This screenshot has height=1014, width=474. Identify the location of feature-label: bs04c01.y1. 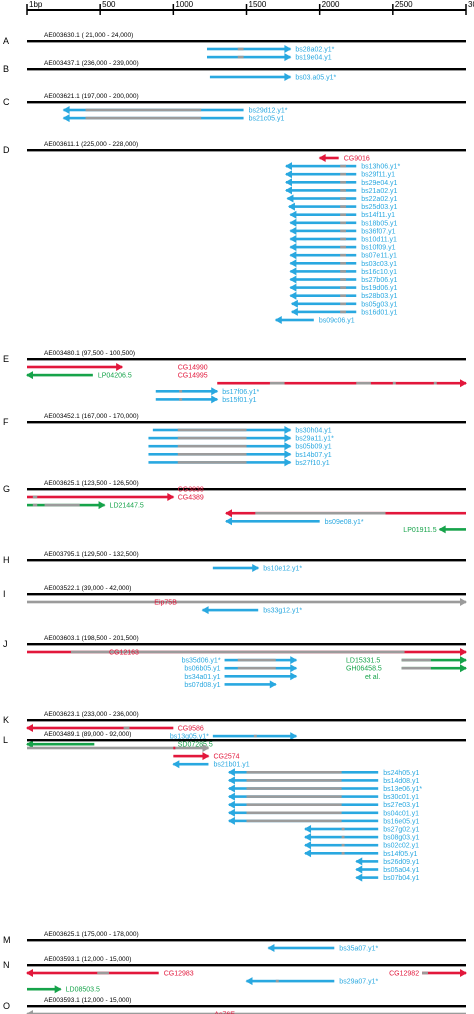
(401, 813).